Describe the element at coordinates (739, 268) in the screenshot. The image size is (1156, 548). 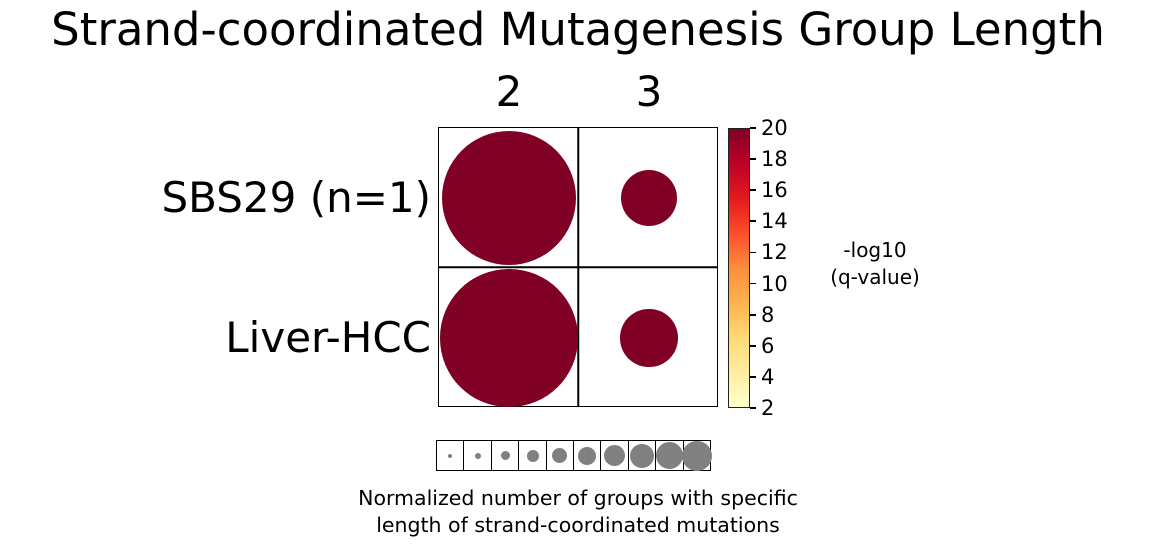
I see `colorbar` at that location.